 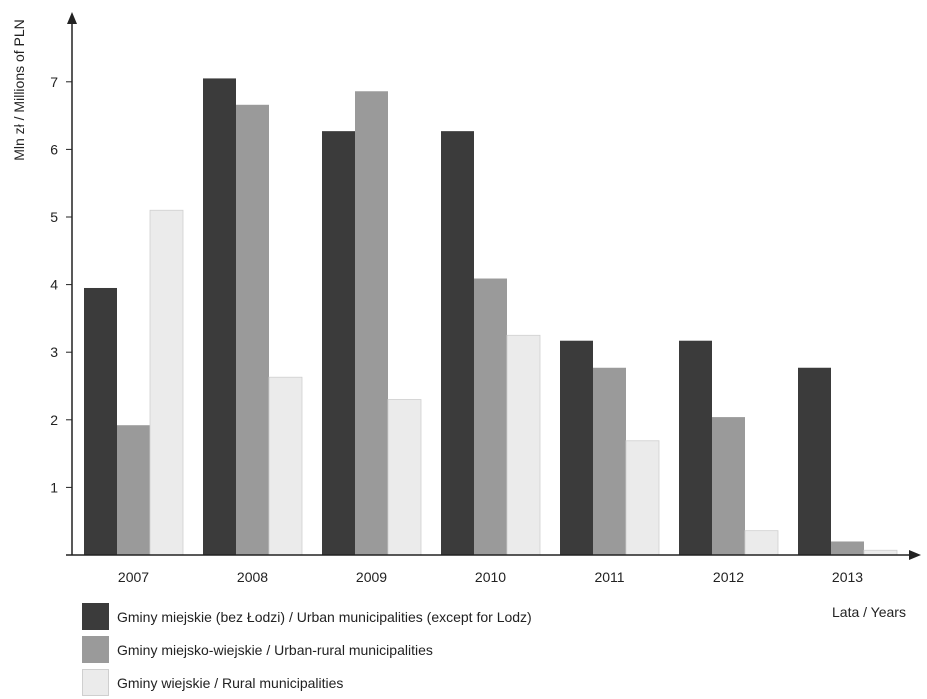 What do you see at coordinates (54, 487) in the screenshot?
I see `y-tick-label: 1` at bounding box center [54, 487].